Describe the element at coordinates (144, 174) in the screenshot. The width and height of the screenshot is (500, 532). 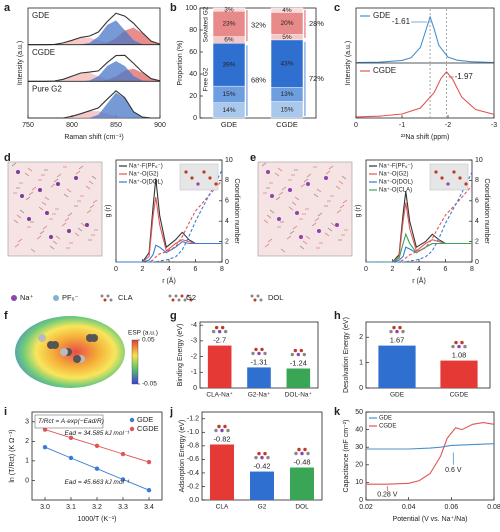
I see `legend-label: Na⁺-O(G2)` at that location.